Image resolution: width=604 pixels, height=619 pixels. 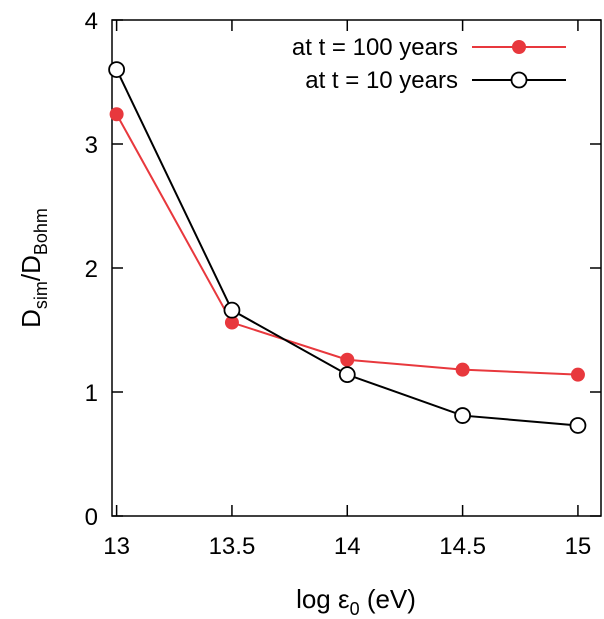 I want to click on y-axis-label-d1: D, so click(x=31, y=318).